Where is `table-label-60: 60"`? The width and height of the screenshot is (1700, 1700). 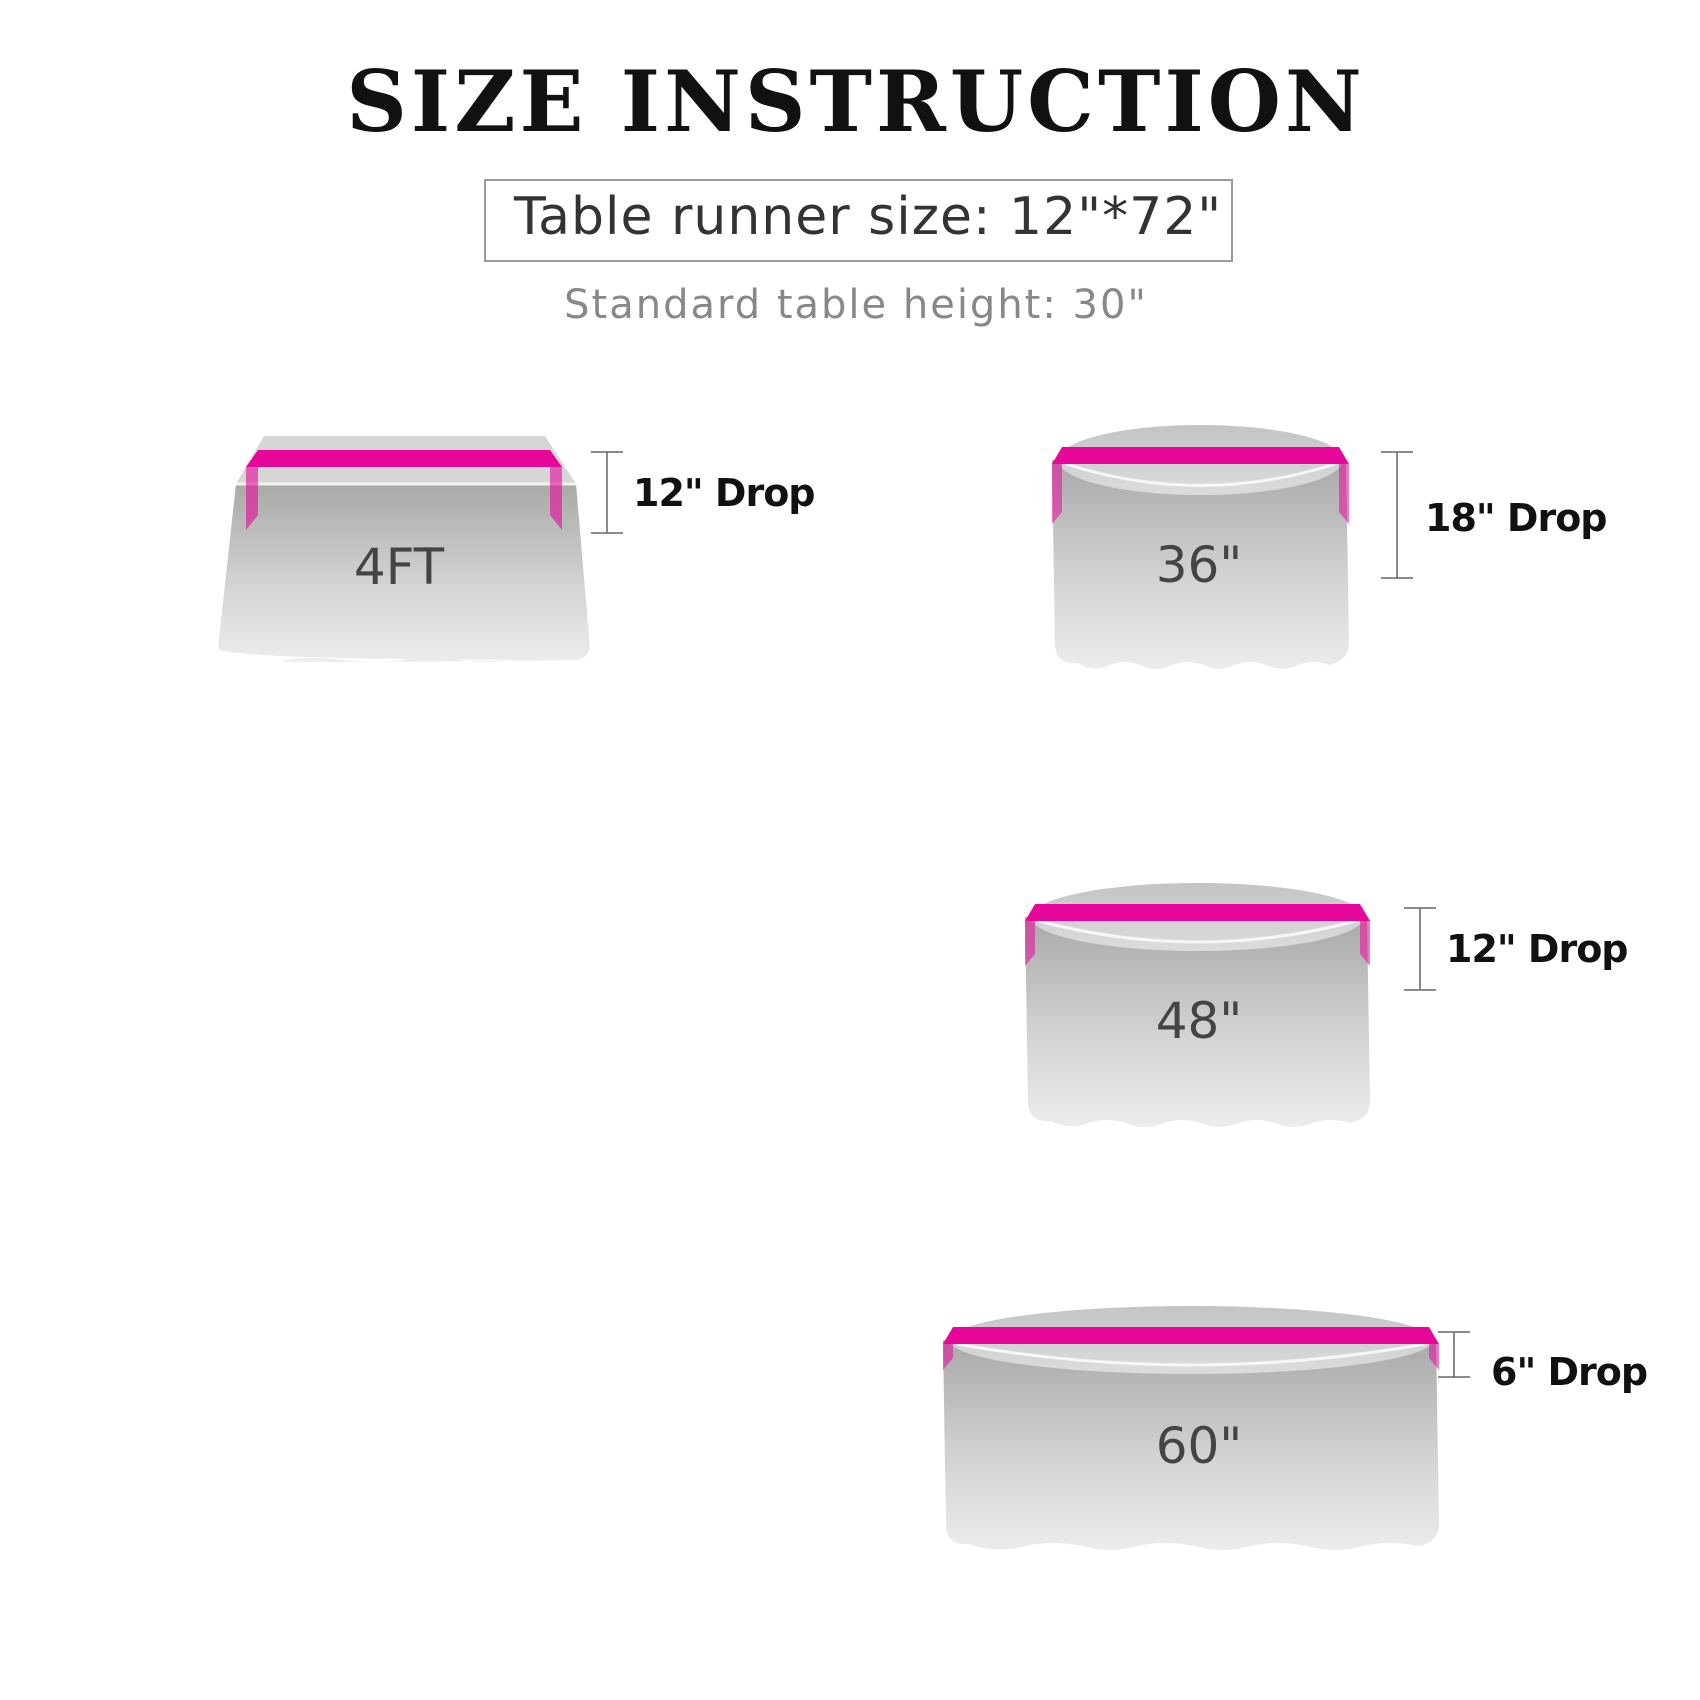
table-label-60: 60" is located at coordinates (1199, 1446).